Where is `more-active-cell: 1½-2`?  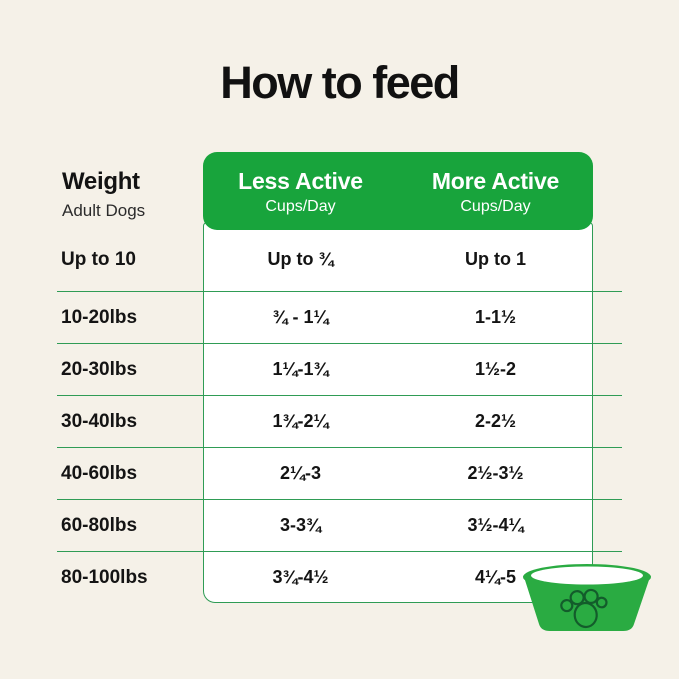 more-active-cell: 1½-2 is located at coordinates (495, 369).